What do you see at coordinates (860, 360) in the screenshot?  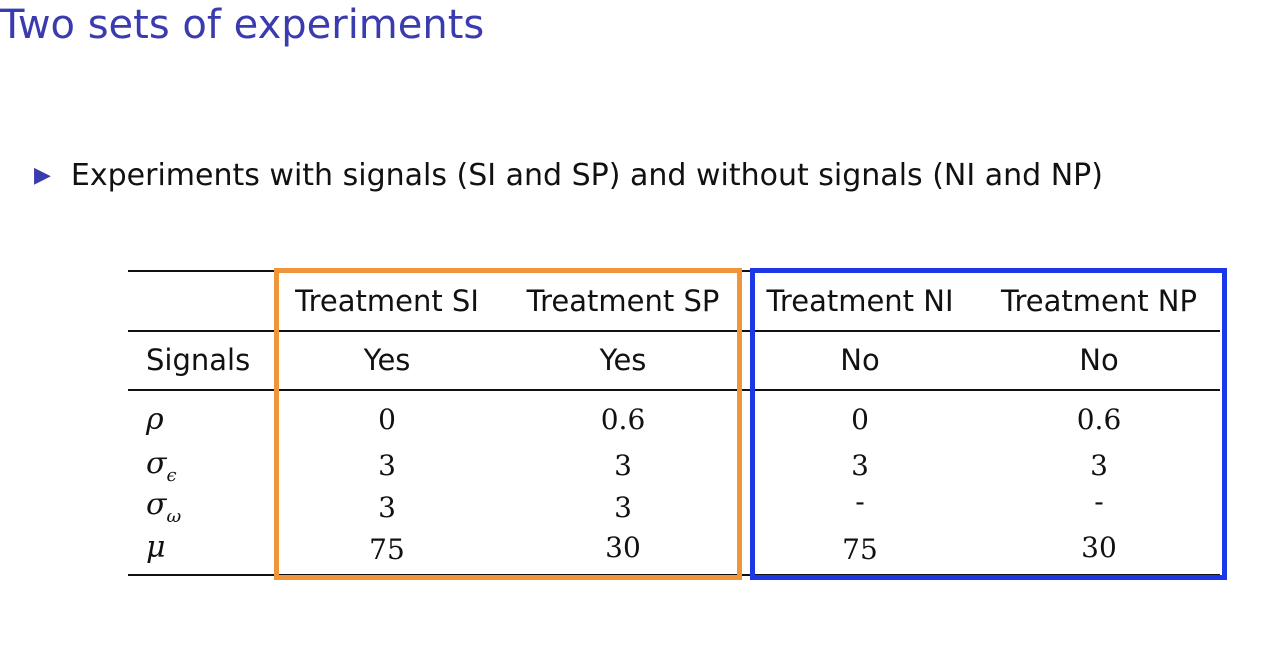 I see `signals-ni: No` at bounding box center [860, 360].